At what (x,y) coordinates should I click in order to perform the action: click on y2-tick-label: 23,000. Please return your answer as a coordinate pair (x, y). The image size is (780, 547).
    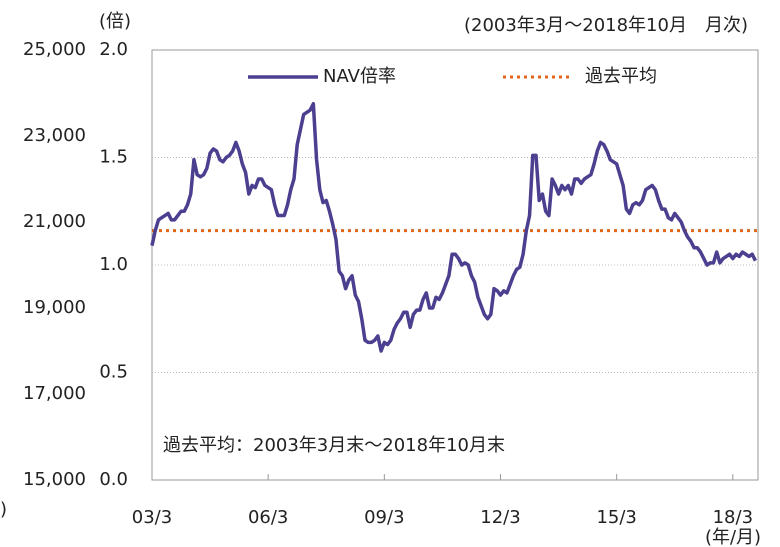
    Looking at the image, I should click on (54, 135).